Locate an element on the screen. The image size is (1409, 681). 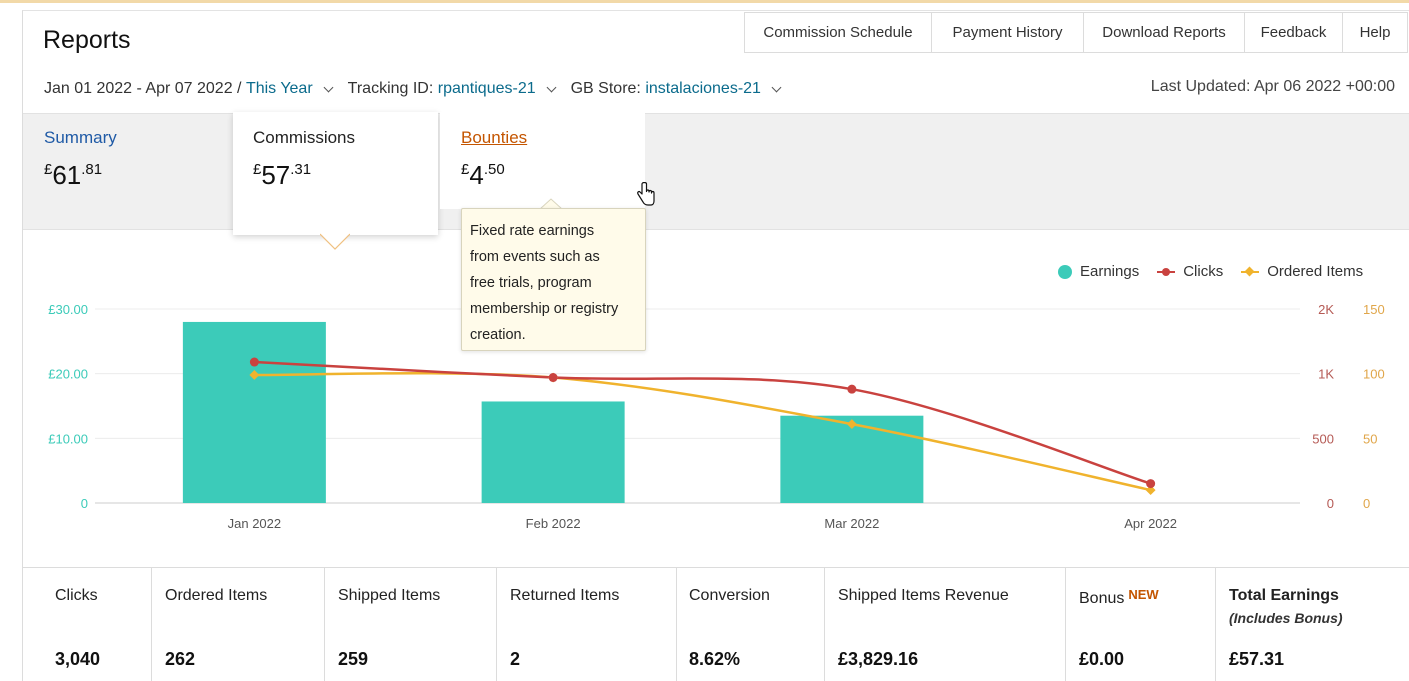
stat-bonus: Bonus NEW £0.00 is located at coordinates (1141, 624).